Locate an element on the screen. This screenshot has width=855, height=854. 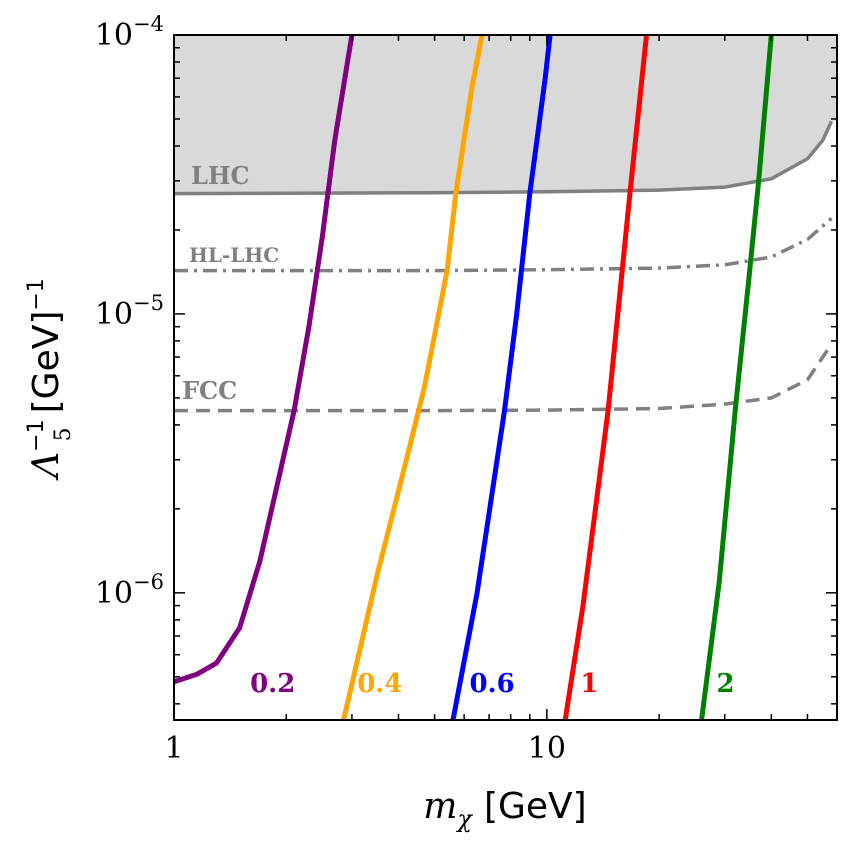
curve-label-0-4: 0.4 is located at coordinates (379, 684).